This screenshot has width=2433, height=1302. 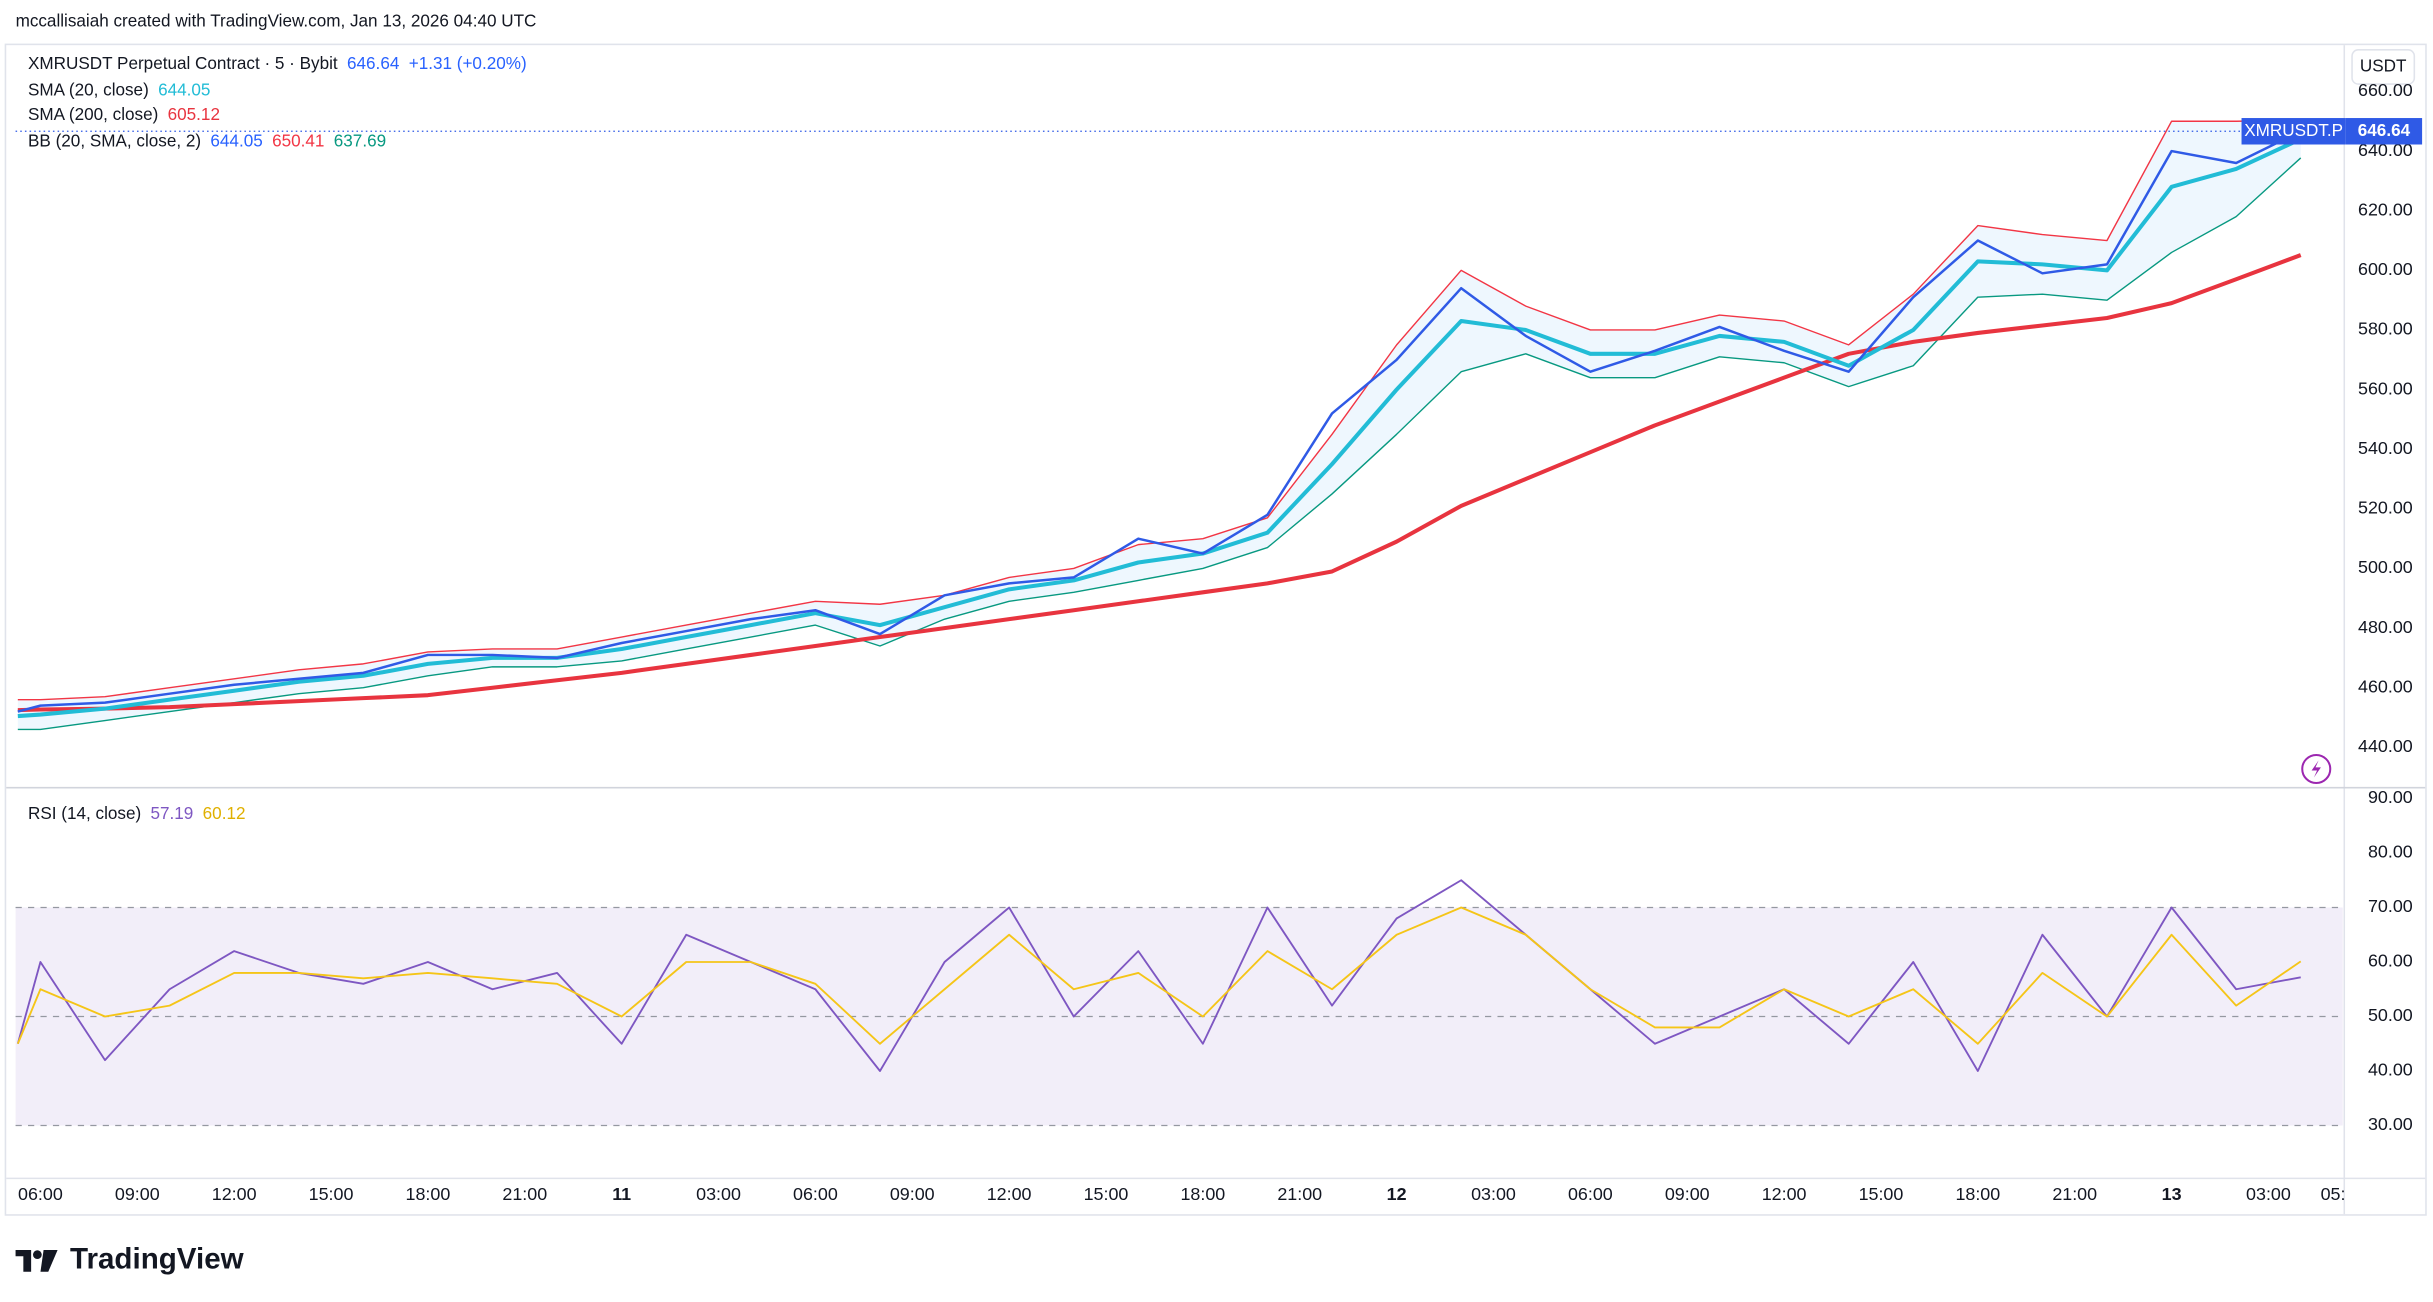 What do you see at coordinates (207, 140) in the screenshot?
I see `legend-row: BB (20, SMA, close, 2) 644.05 650.41 637.69` at bounding box center [207, 140].